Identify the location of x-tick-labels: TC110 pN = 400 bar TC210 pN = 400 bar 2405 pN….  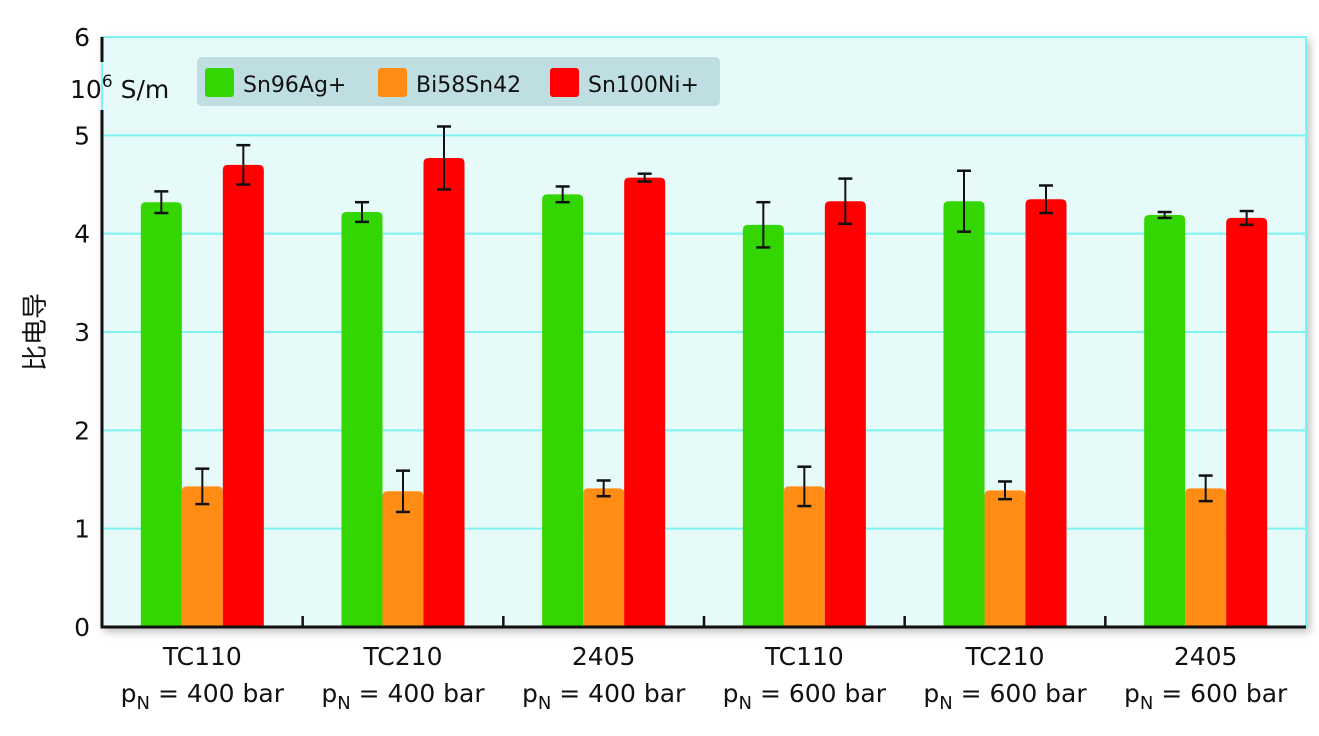
(704, 678).